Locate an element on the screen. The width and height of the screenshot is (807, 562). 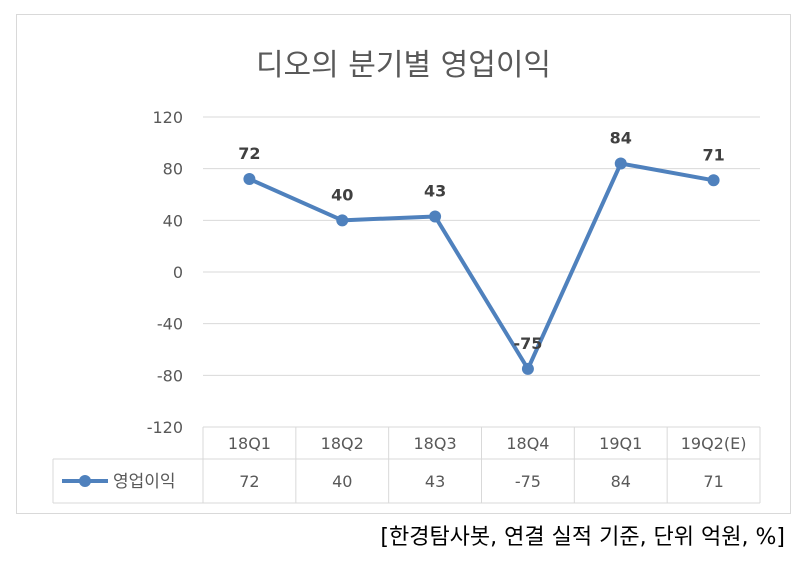
y-tick-label: 120 is located at coordinates (167, 117).